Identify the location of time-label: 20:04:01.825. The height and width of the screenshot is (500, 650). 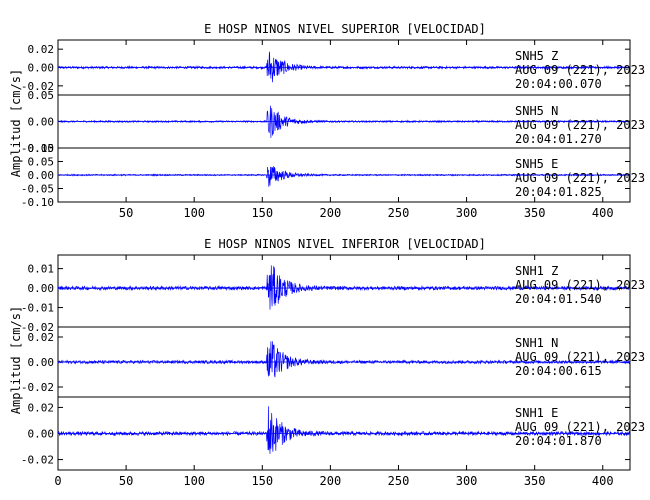
(558, 192).